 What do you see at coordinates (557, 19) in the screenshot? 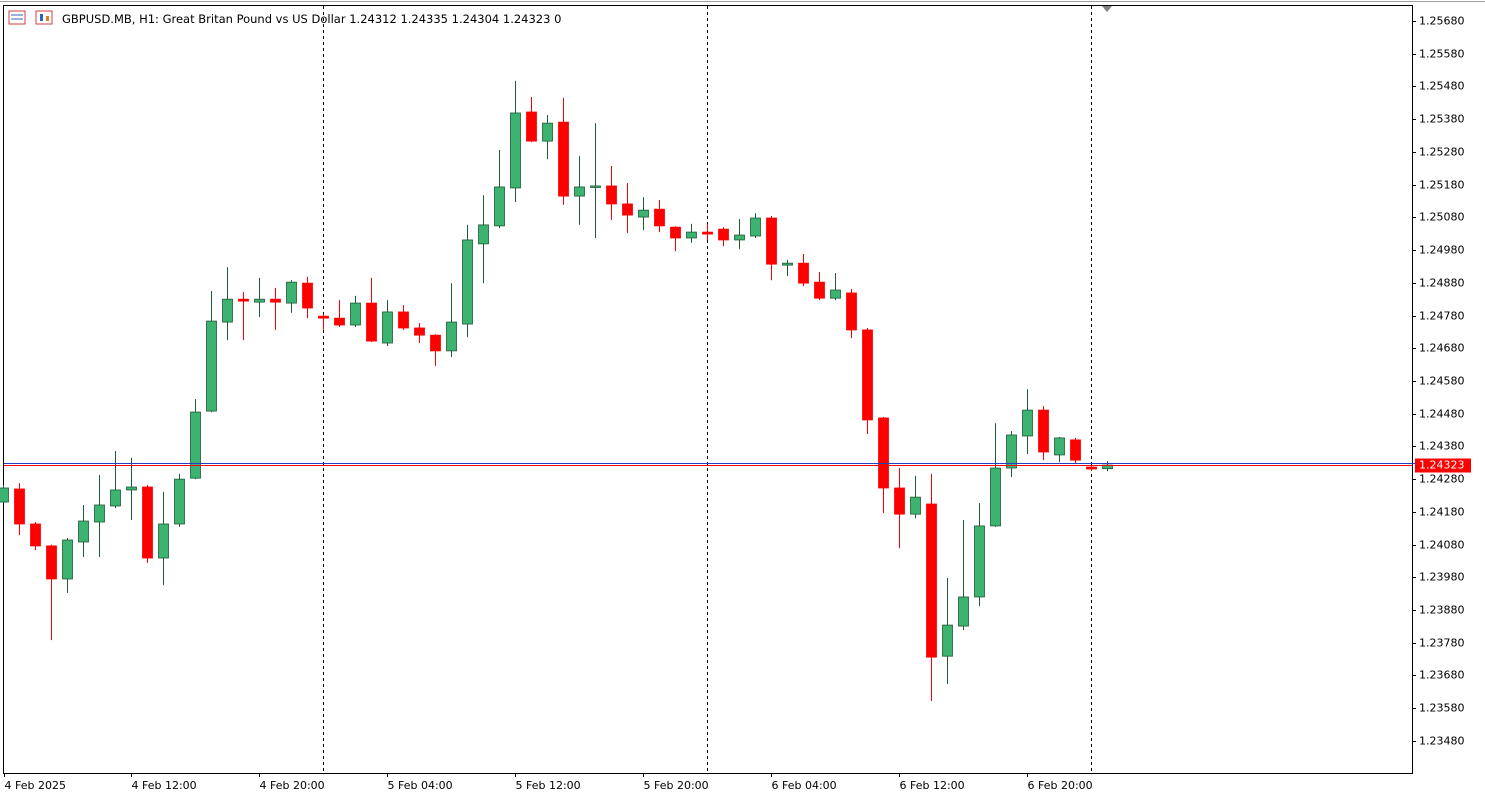
I see `spread: 0` at bounding box center [557, 19].